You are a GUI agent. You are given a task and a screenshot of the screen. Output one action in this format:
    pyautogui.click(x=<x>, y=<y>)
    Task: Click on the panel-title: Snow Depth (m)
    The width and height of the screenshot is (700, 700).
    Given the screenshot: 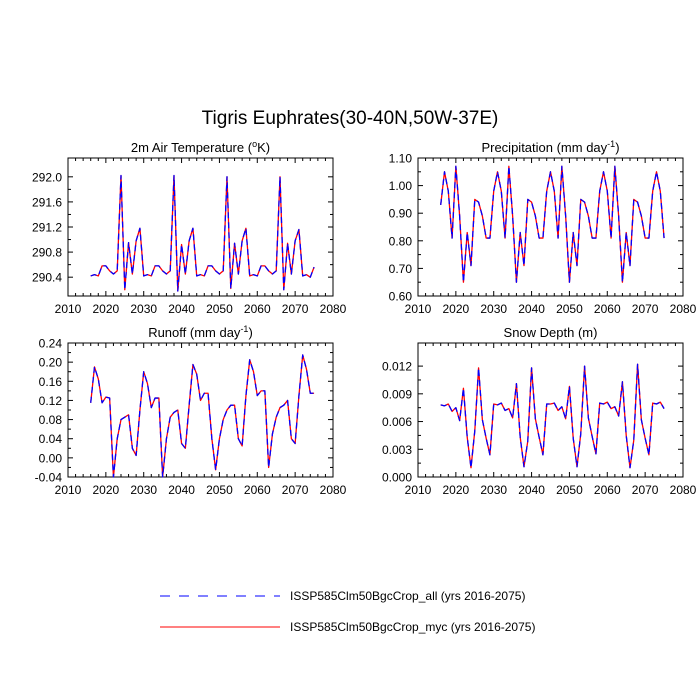 What is the action you would take?
    pyautogui.click(x=551, y=332)
    